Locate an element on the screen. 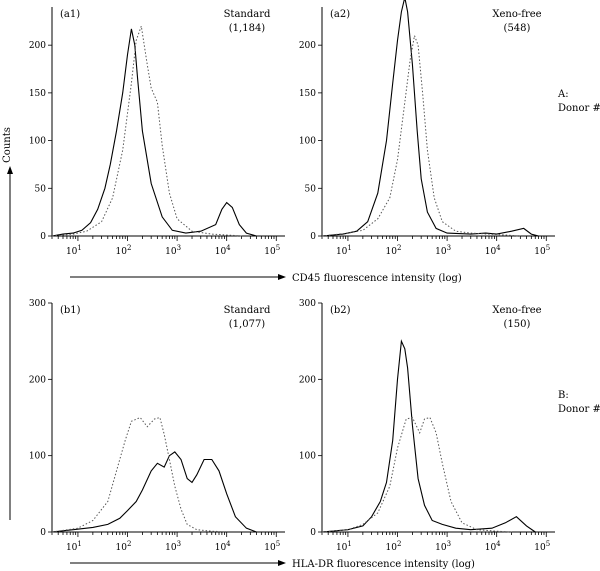  x-tick-label-a2: 10⁴ is located at coordinates (493, 250).